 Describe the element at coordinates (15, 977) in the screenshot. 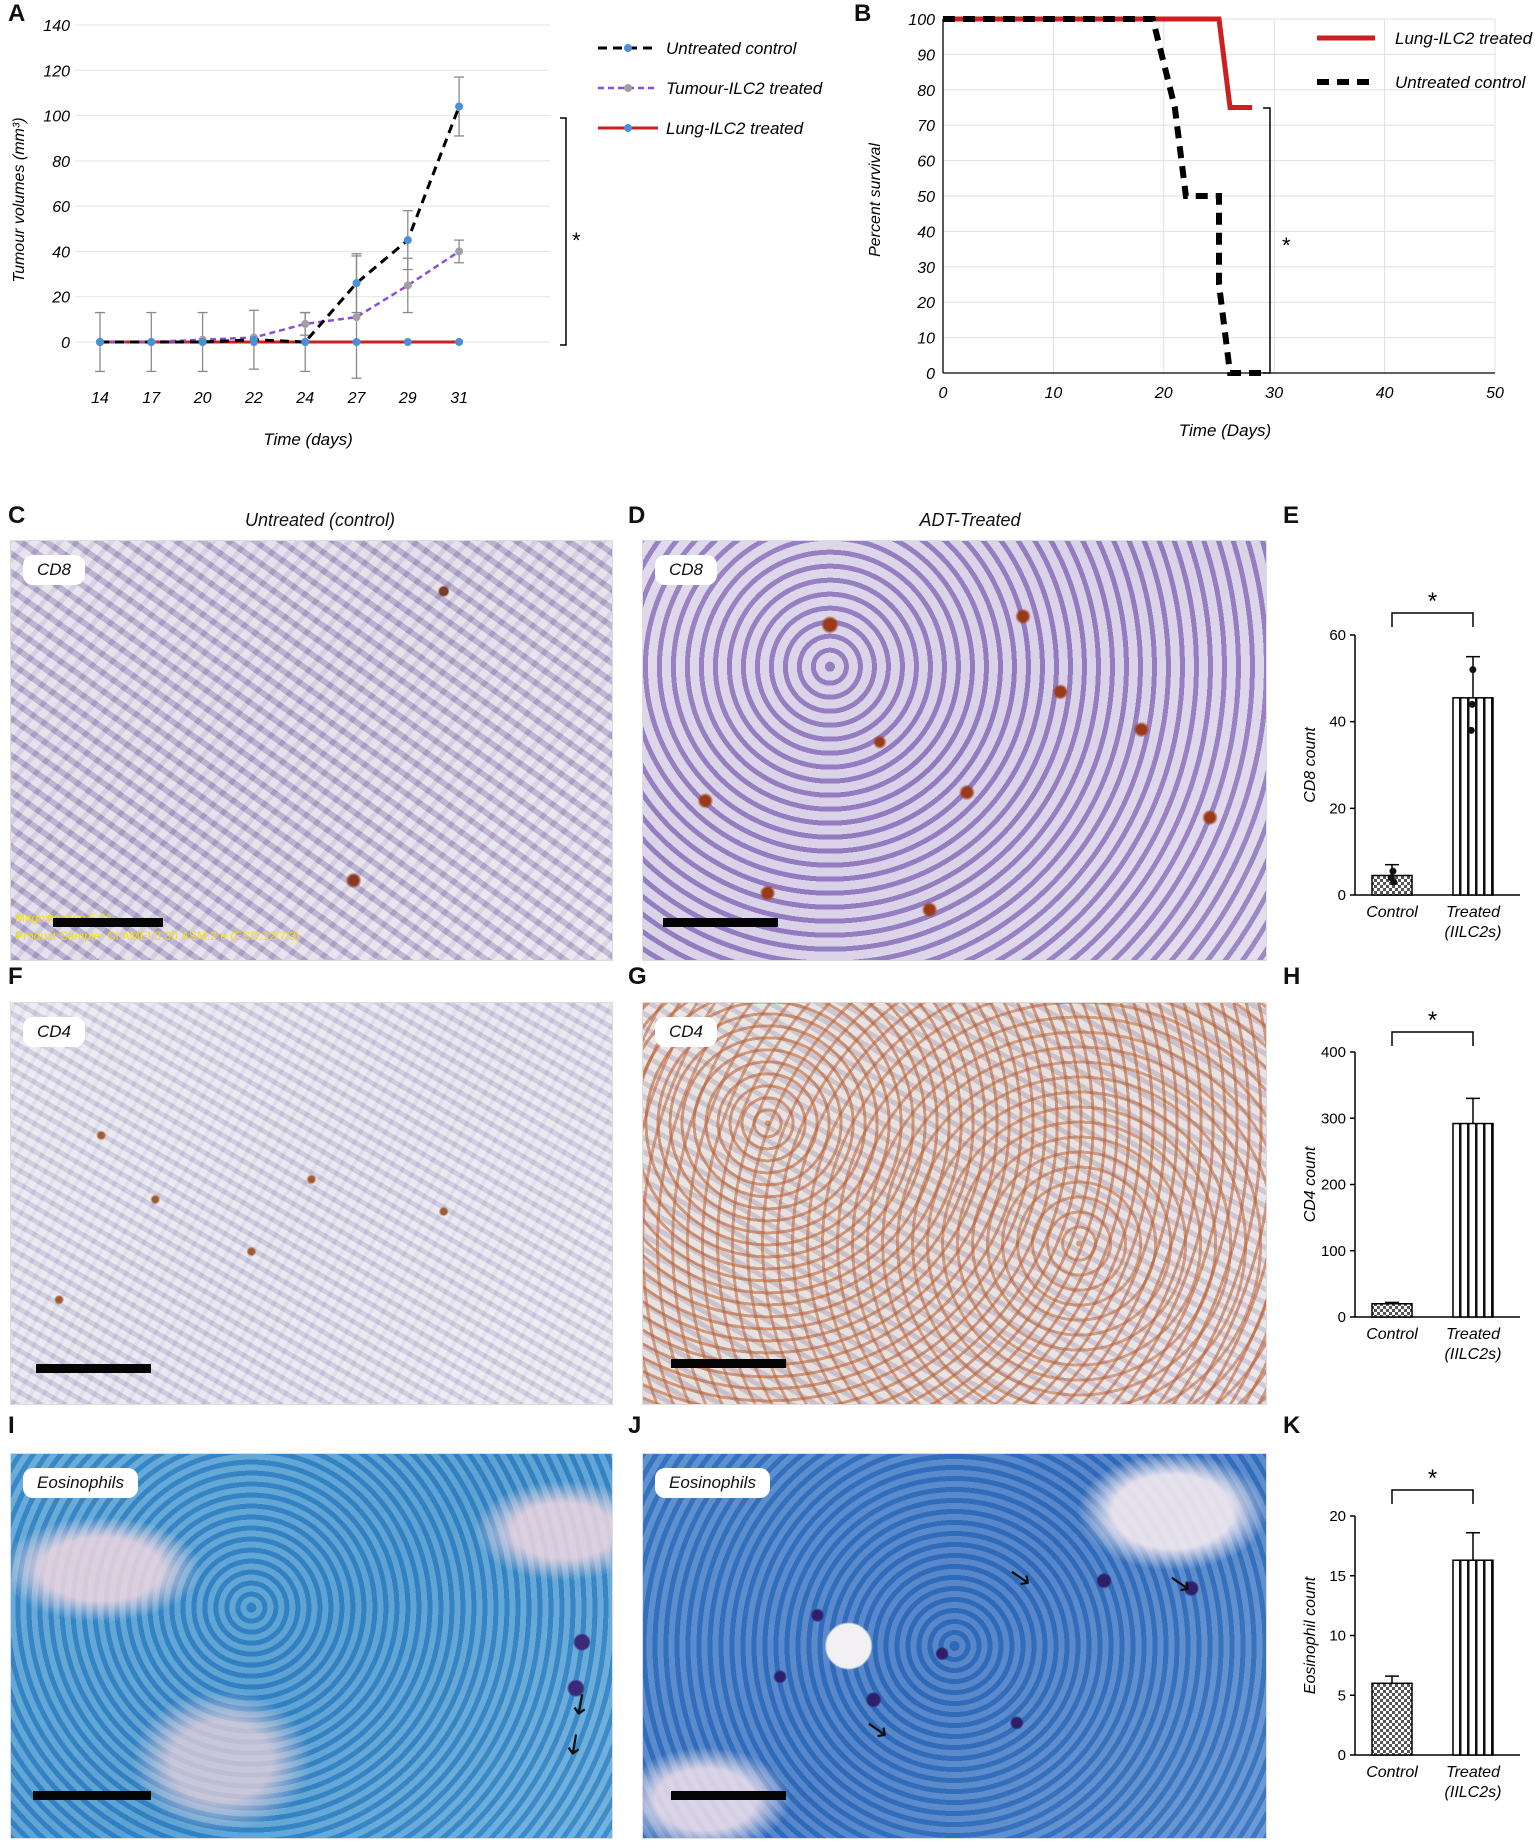

I see `panel-label-f: F` at that location.